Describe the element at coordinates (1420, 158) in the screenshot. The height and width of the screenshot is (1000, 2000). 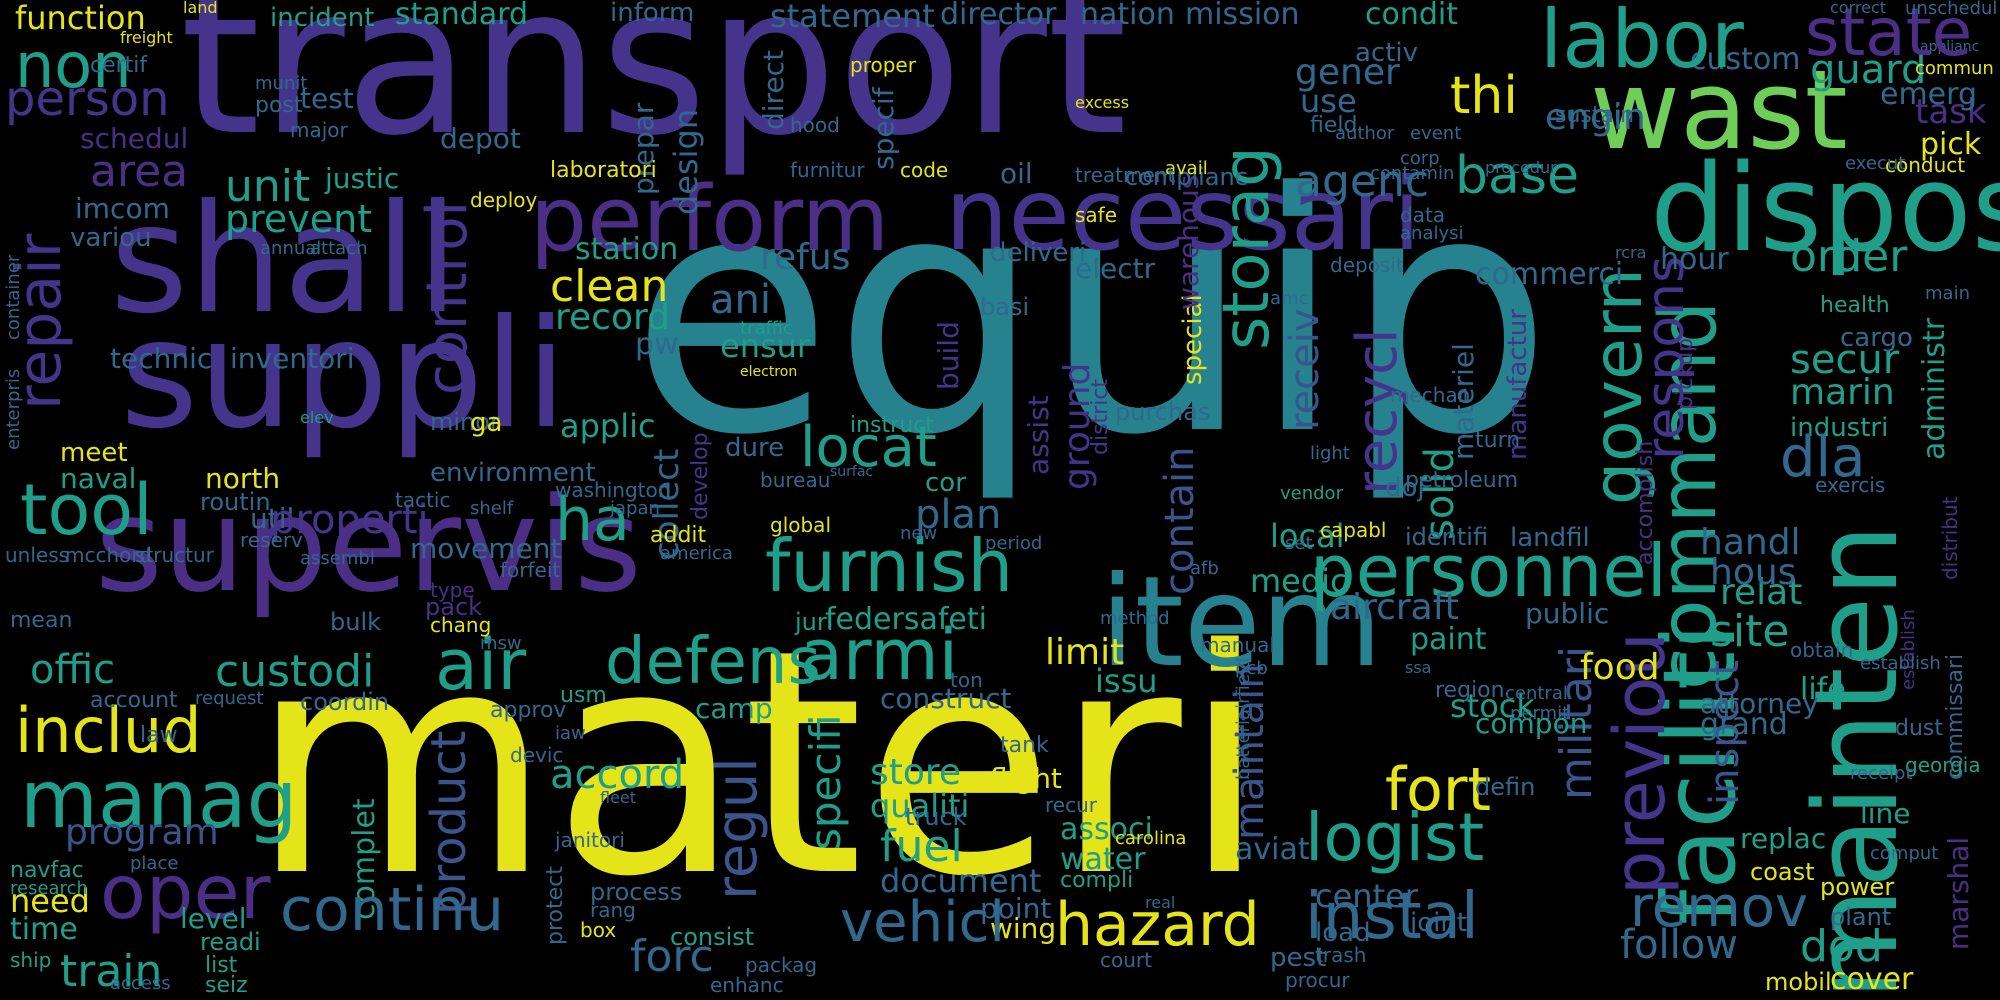
I see `word-corp: corp` at that location.